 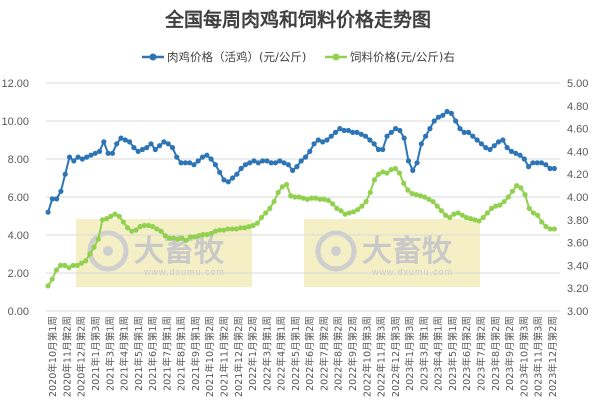 I want to click on watermark-logo-icon, so click(x=336, y=251).